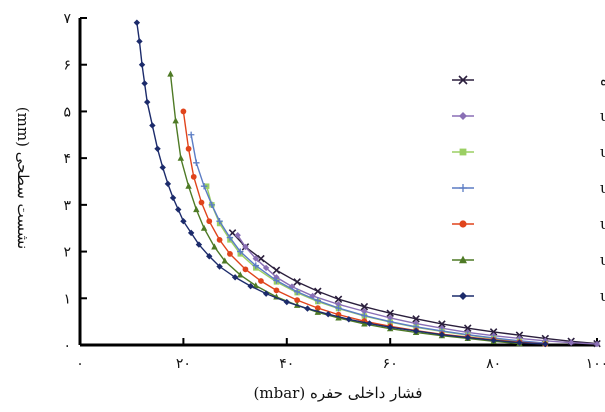 The height and width of the screenshot is (412, 605). Describe the element at coordinates (67, 112) in the screenshot. I see `y-tick-label: ۵` at that location.